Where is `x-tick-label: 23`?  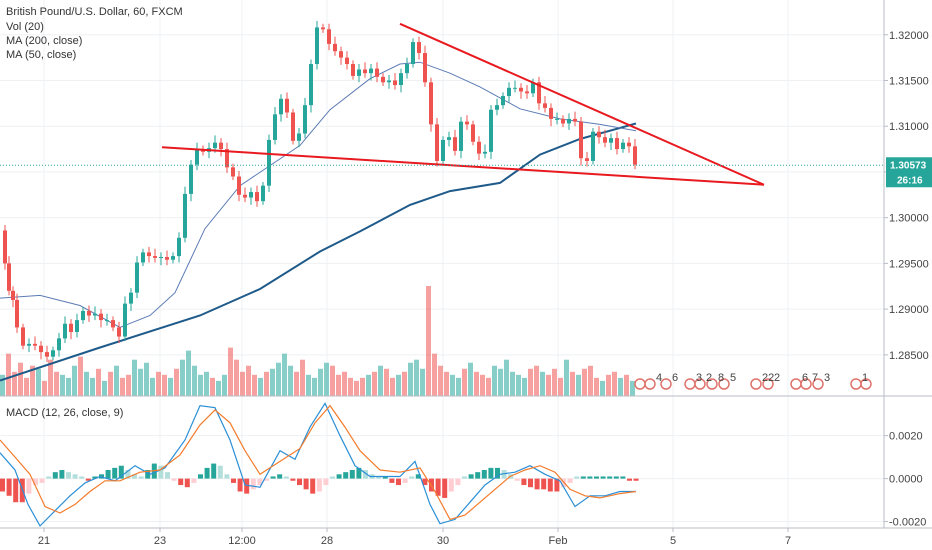
x-tick-label: 23 is located at coordinates (160, 541).